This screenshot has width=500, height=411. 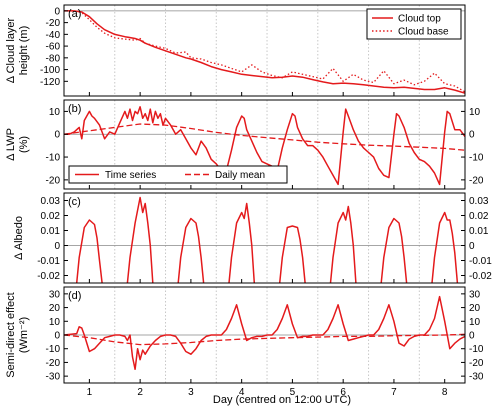 What do you see at coordinates (53, 58) in the screenshot?
I see `y-tick-label-left: -80` at bounding box center [53, 58].